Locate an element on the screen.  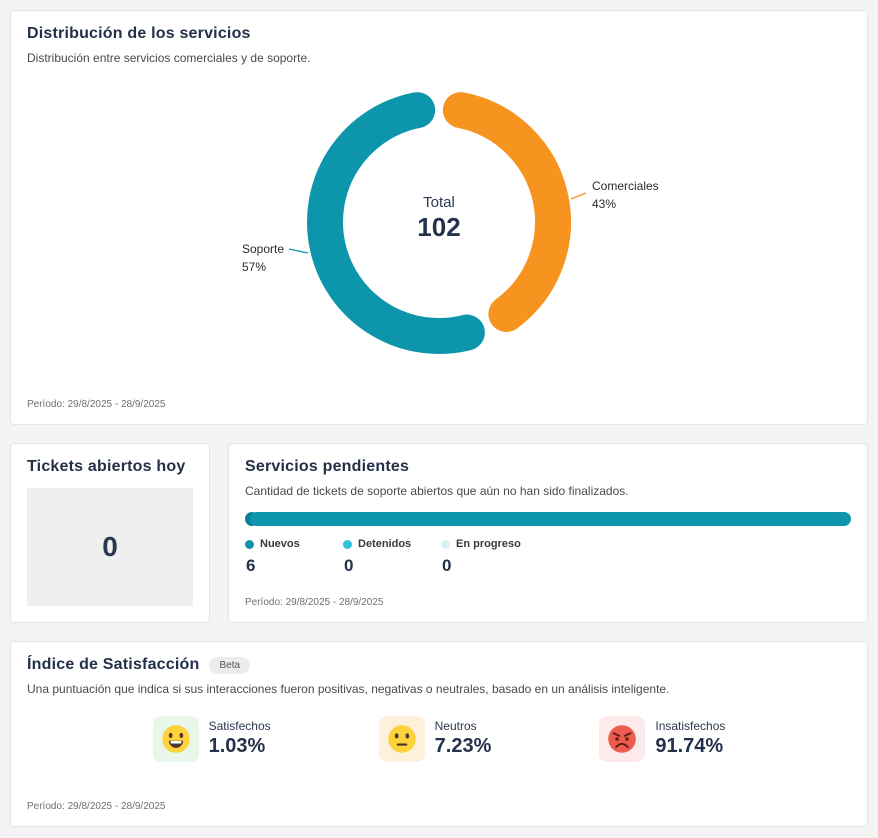
satisfied-emoji-icon is located at coordinates (175, 739).